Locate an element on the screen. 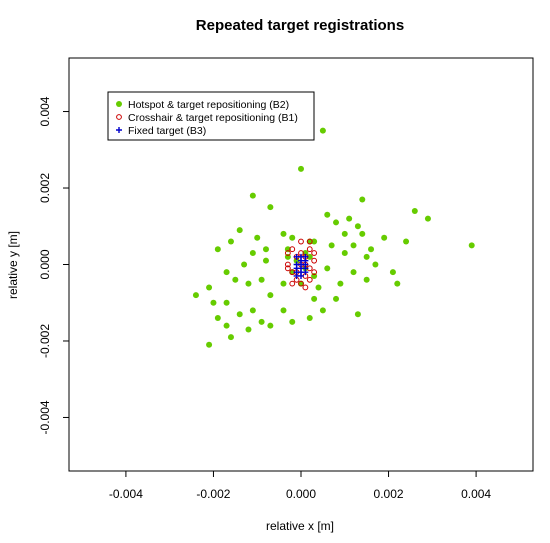  legend-box is located at coordinates (211, 116).